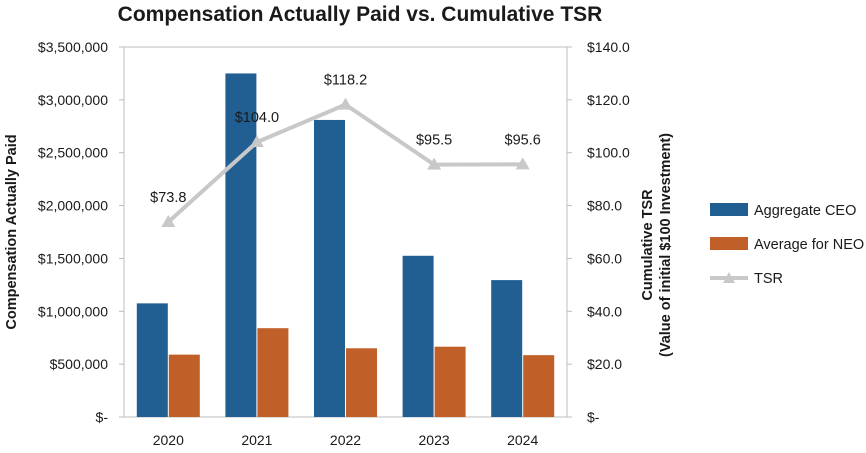 Image resolution: width=866 pixels, height=453 pixels. Describe the element at coordinates (434, 440) in the screenshot. I see `x-tick-label: 2023` at that location.